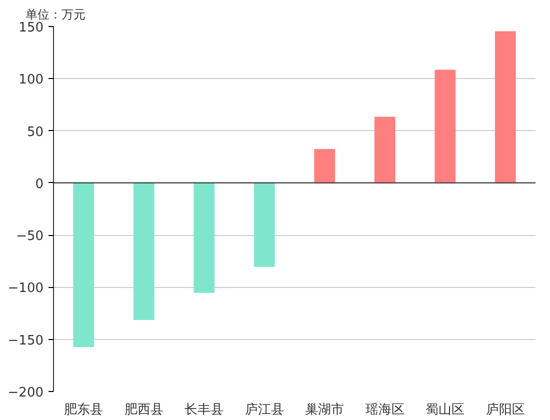  What do you see at coordinates (56, 15) in the screenshot?
I see `y-axis-title: 单位：万元` at bounding box center [56, 15].